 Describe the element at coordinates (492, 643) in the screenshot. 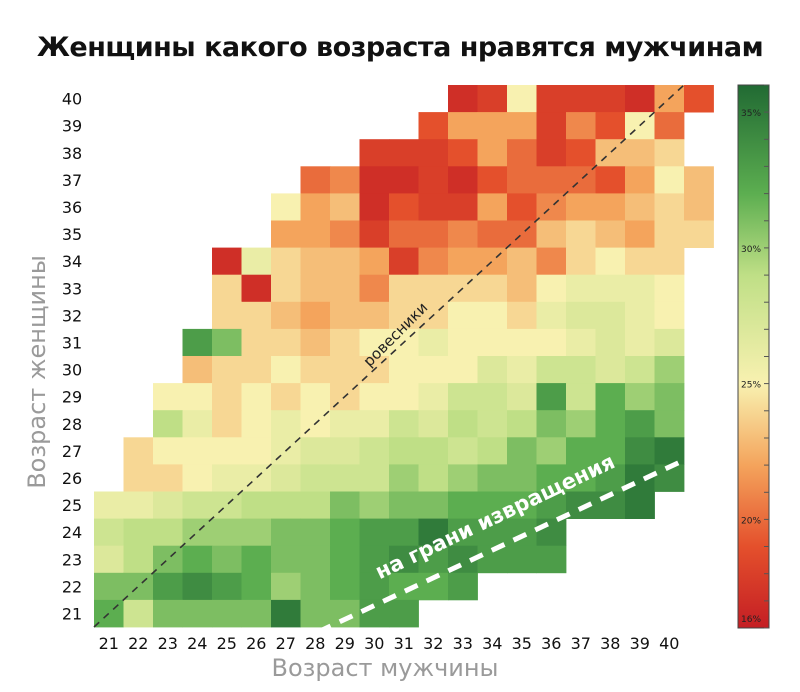

I see `x-tick-label: 34` at that location.